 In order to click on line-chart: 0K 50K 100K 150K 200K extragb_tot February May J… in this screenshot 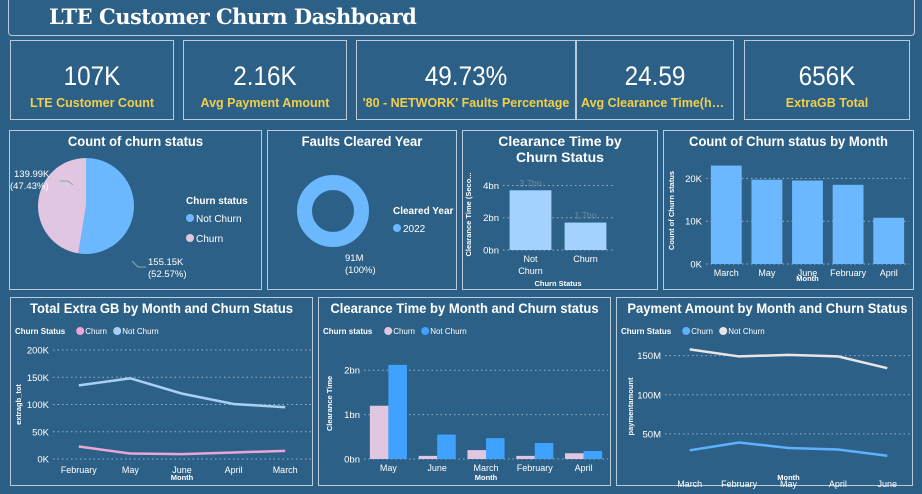, I will do `click(162, 404)`.